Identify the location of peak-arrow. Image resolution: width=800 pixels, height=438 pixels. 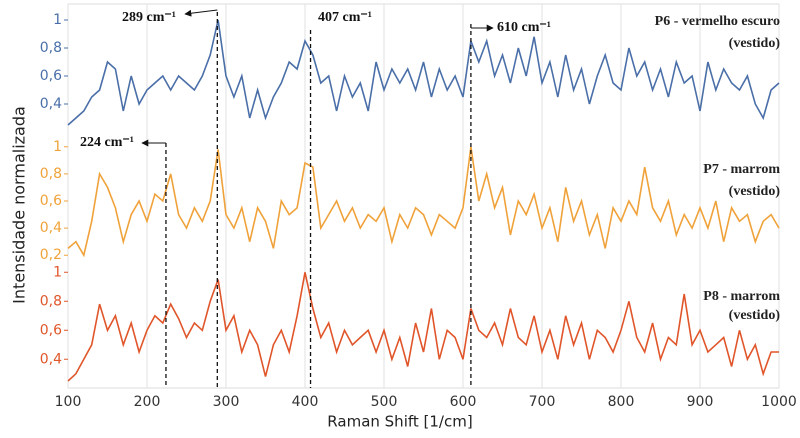
(201, 13).